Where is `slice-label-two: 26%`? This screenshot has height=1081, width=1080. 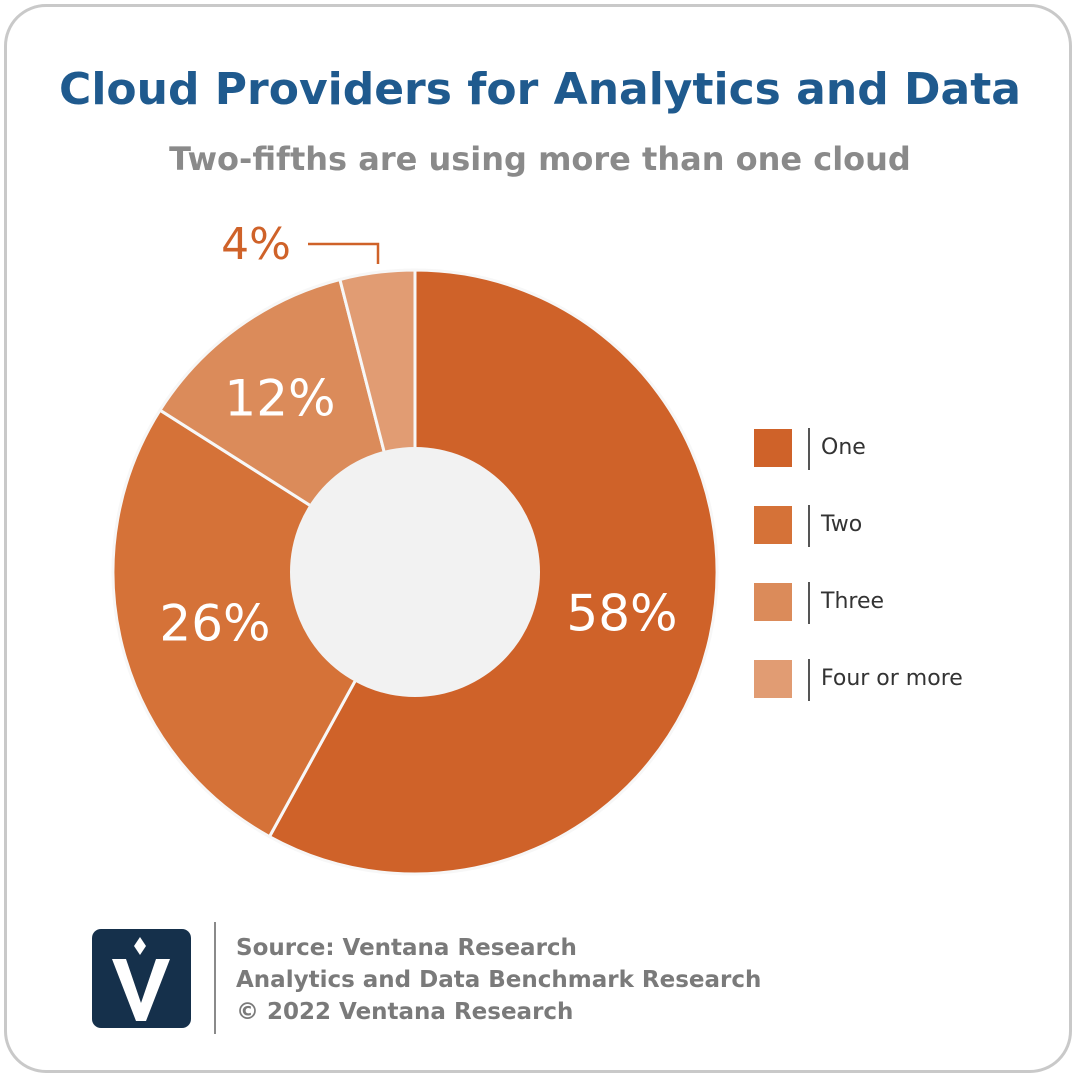 slice-label-two: 26% is located at coordinates (214, 624).